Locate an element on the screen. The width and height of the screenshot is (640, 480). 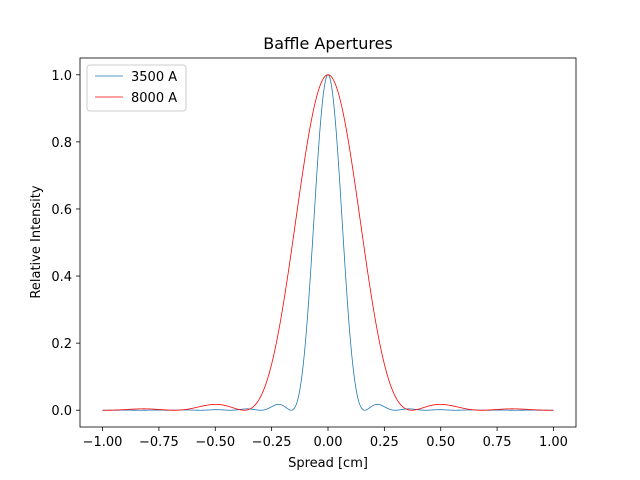
x-tick-label: −0.50 is located at coordinates (215, 442).